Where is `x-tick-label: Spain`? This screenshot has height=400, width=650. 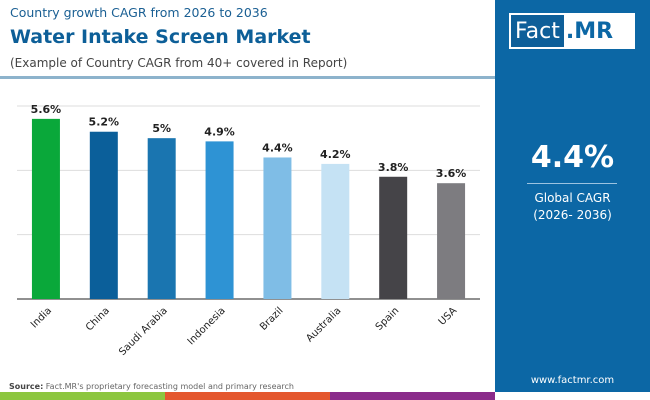 x-tick-label: Spain is located at coordinates (388, 319).